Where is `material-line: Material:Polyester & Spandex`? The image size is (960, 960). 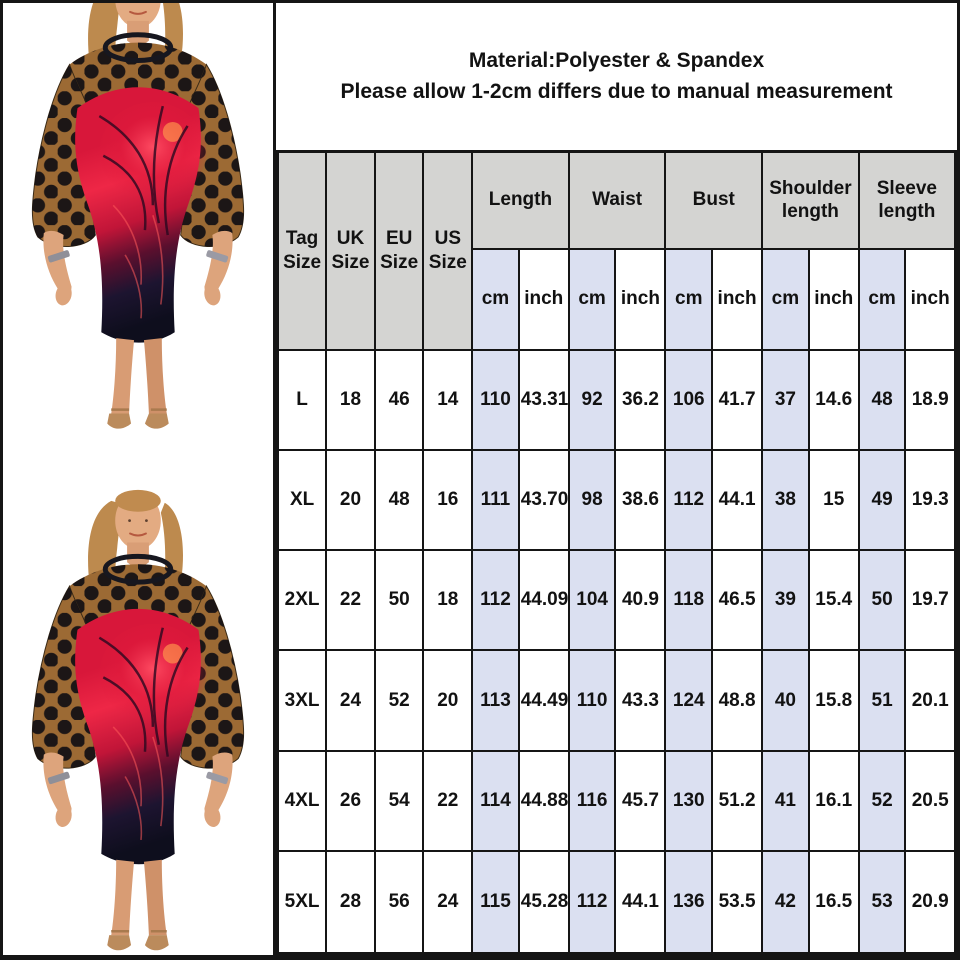
material-line: Material:Polyester & Spandex is located at coordinates (616, 60).